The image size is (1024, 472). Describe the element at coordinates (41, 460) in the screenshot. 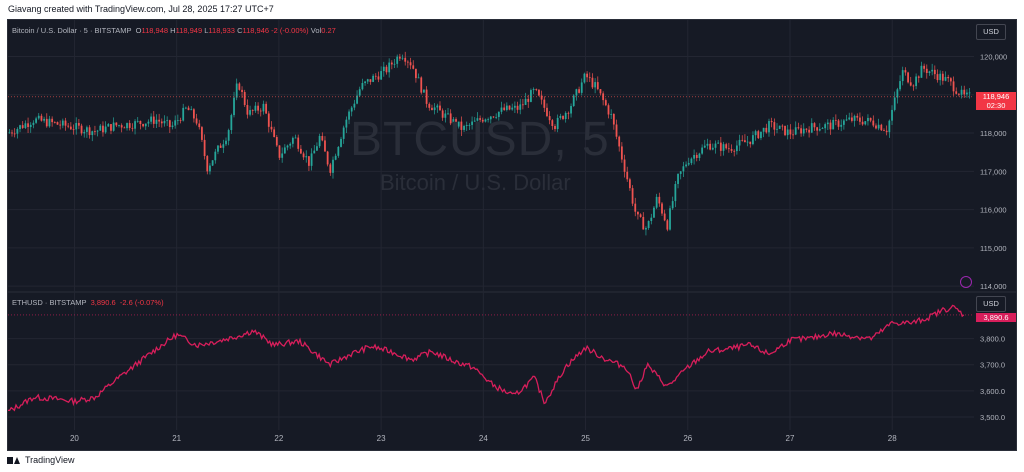

I see `footer: TradingView` at that location.